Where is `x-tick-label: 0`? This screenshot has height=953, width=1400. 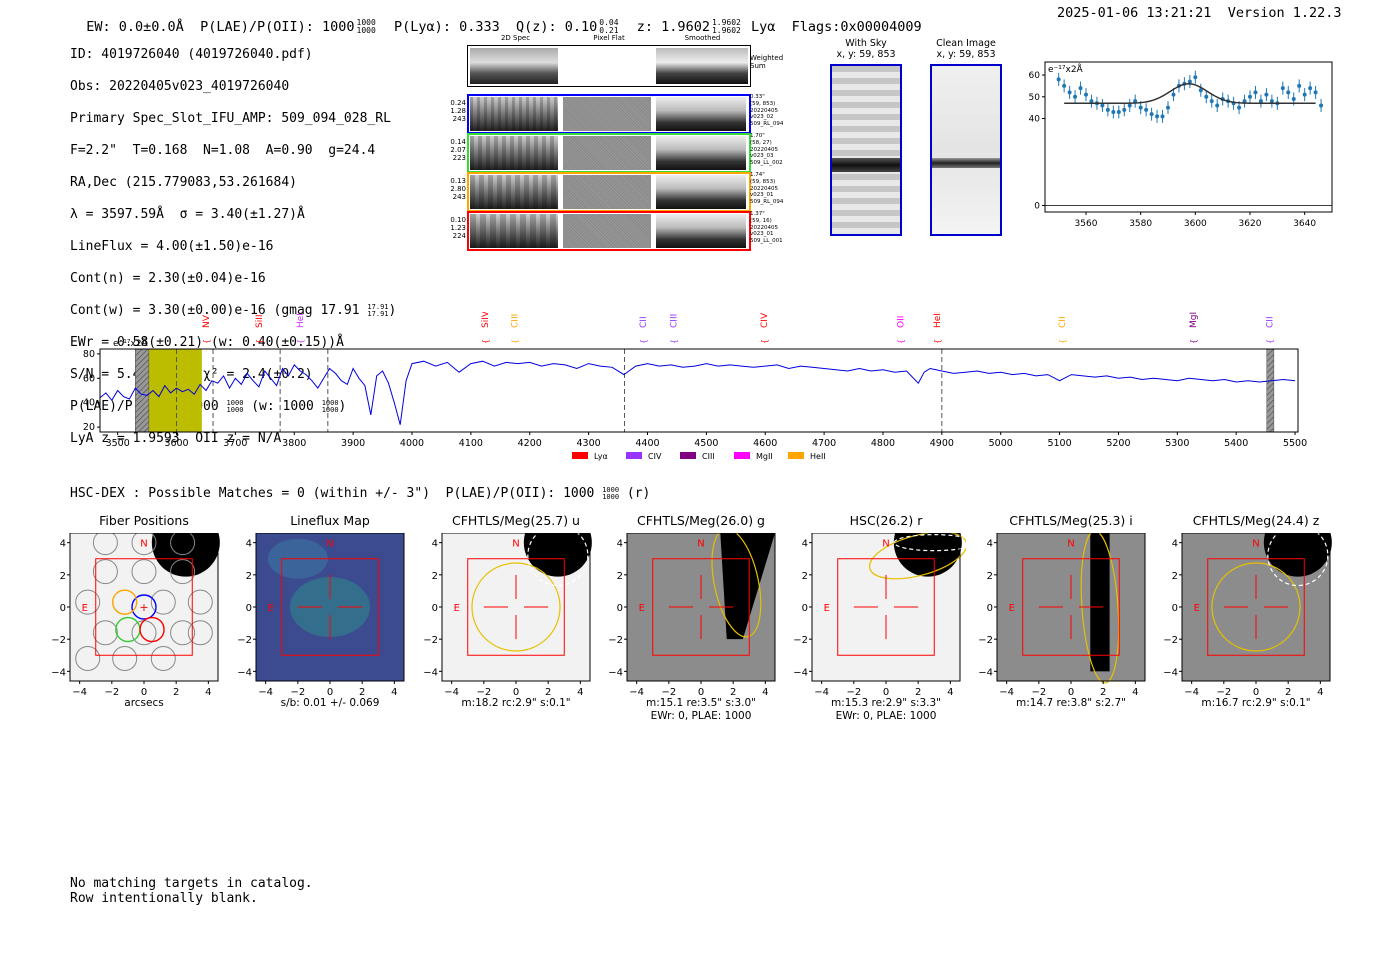 x-tick-label: 0 is located at coordinates (330, 692).